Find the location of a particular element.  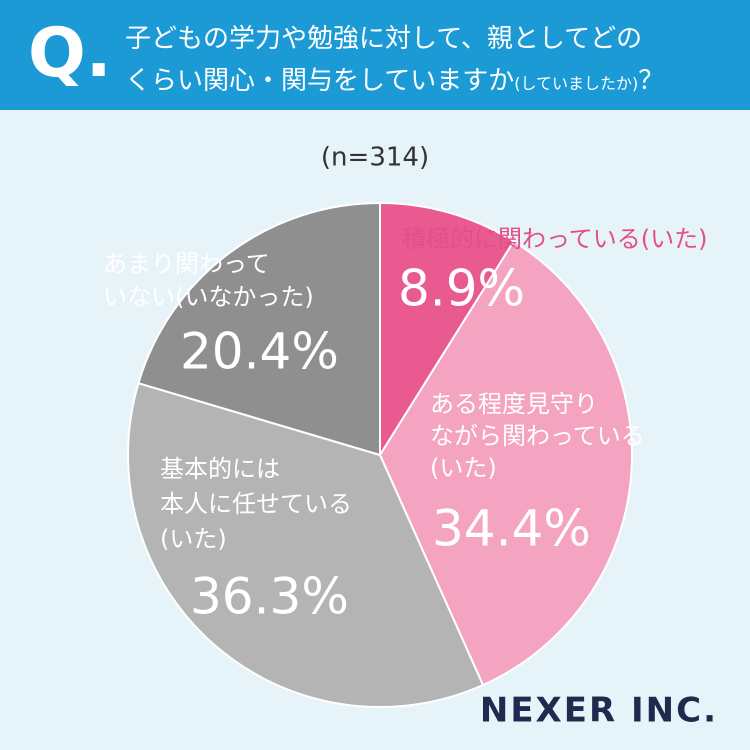

question-end: ？ is located at coordinates (651, 81).